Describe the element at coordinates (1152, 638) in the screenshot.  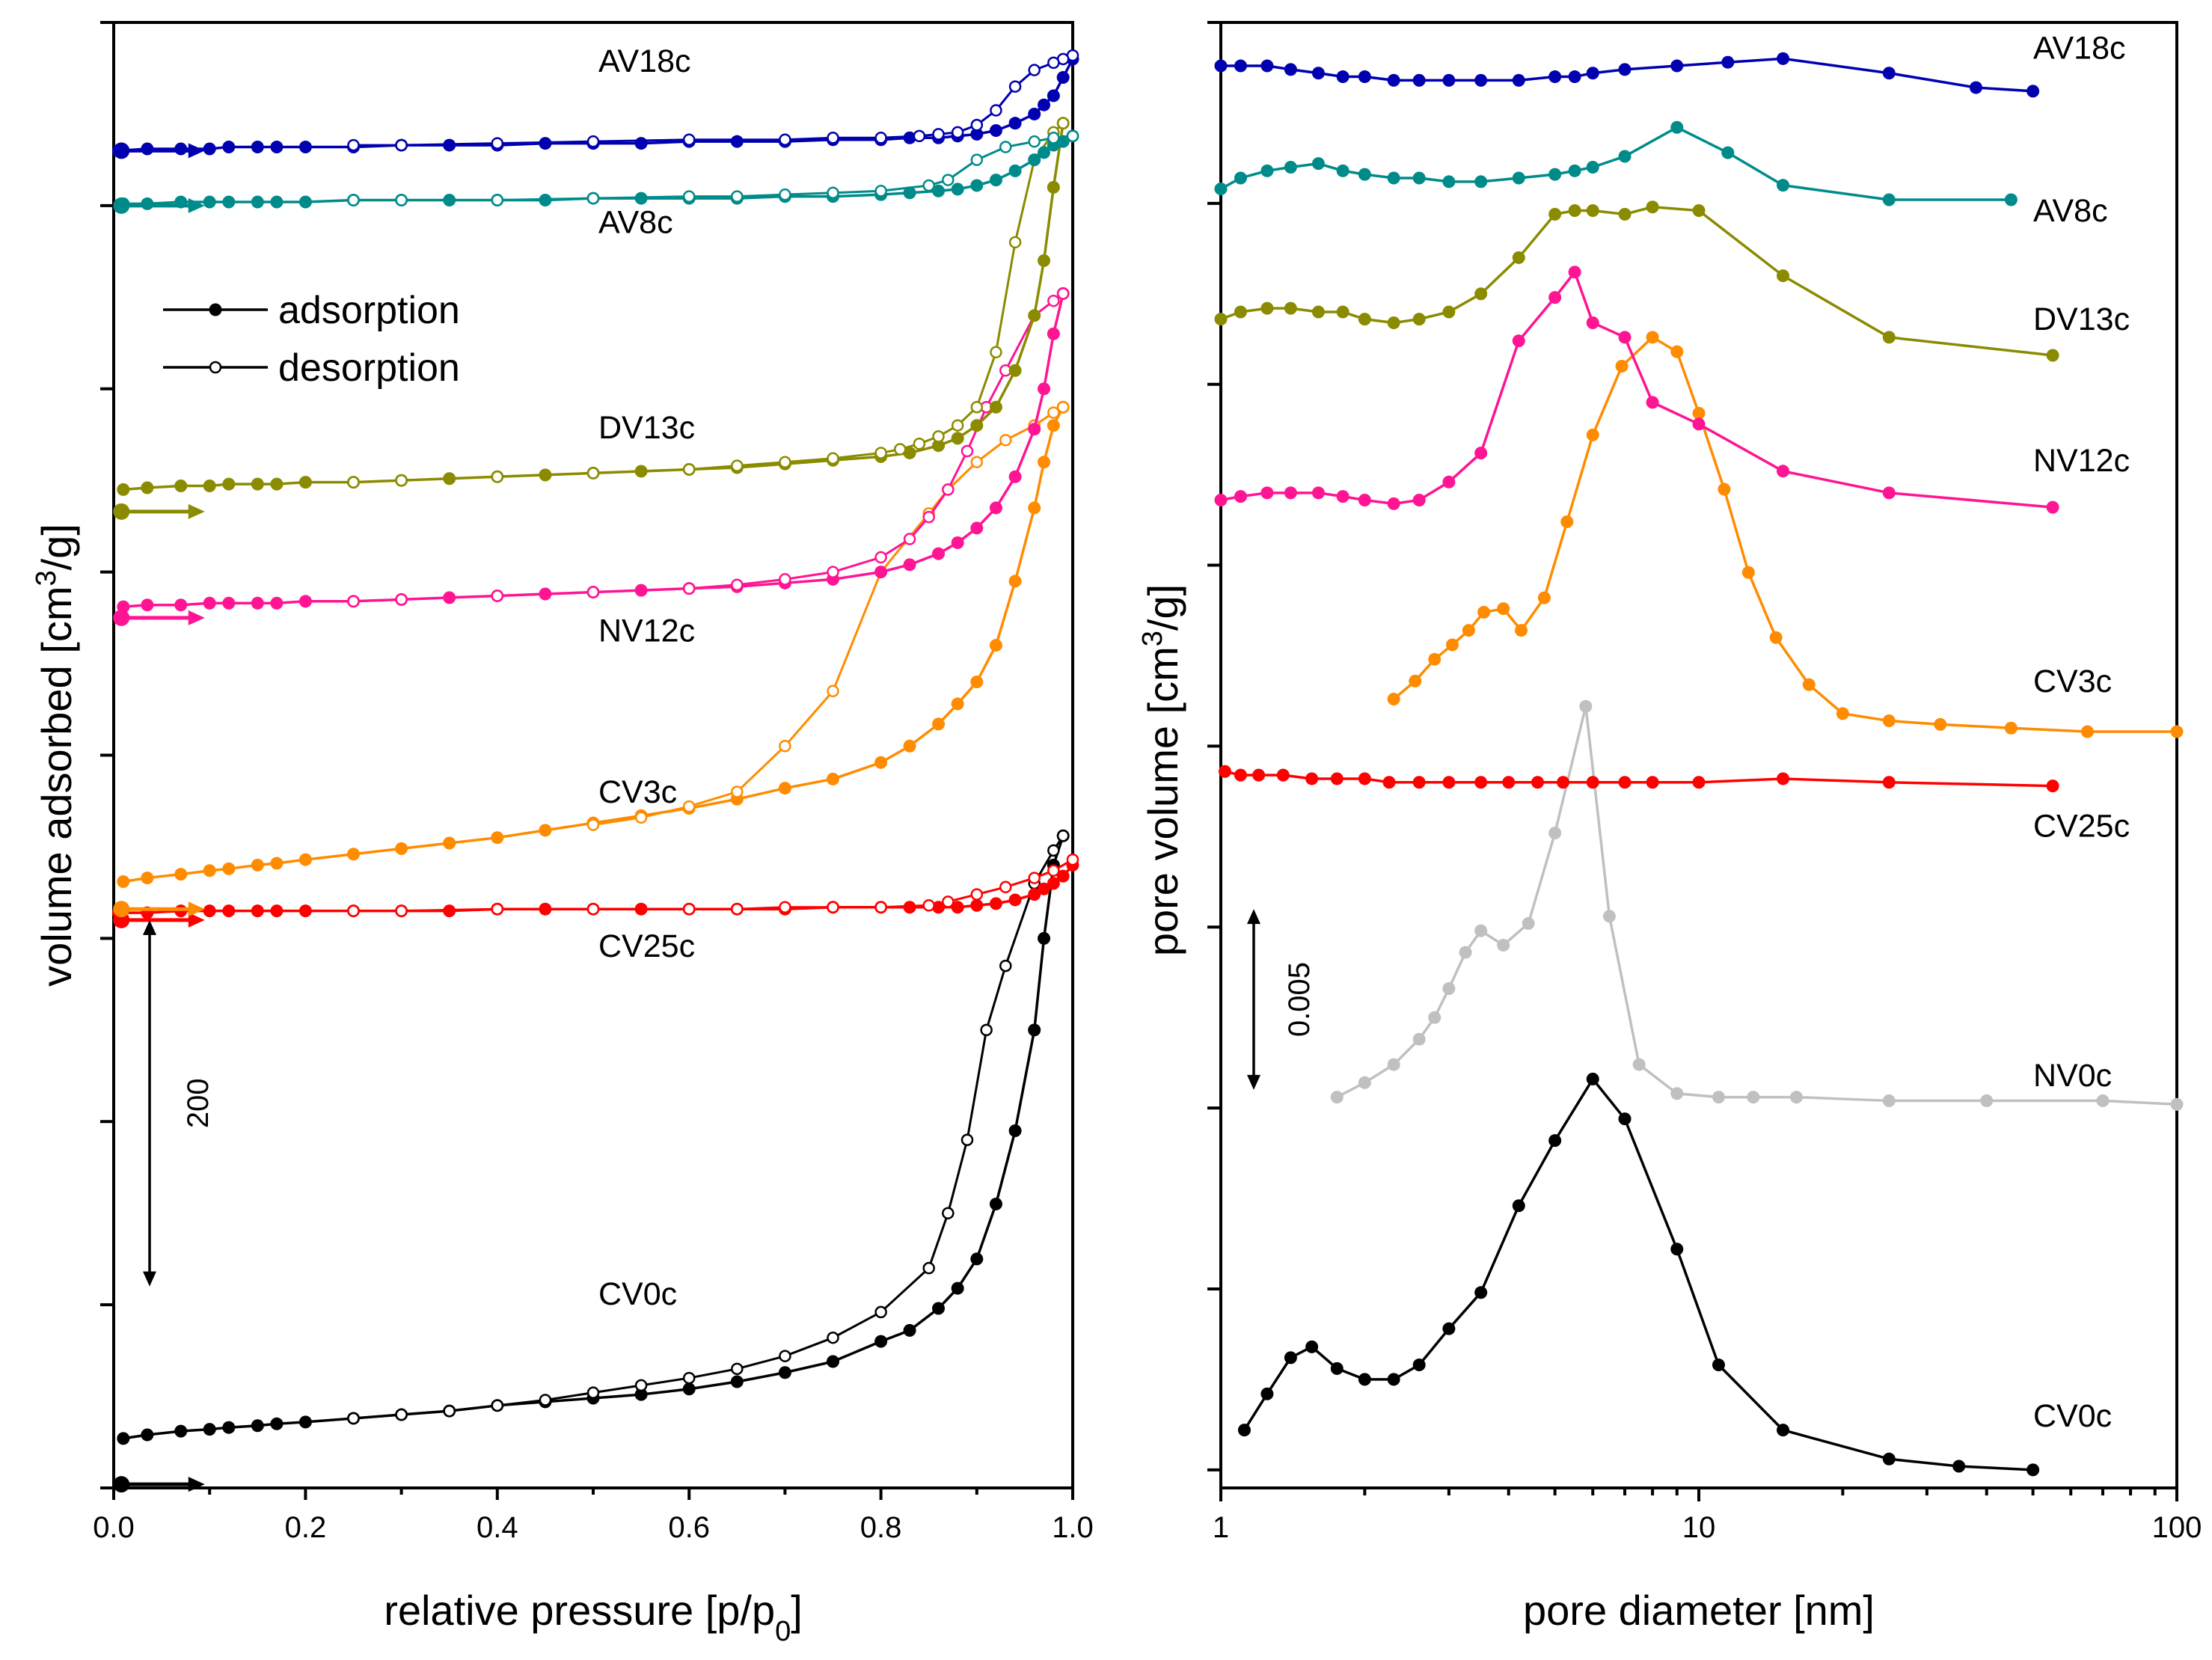
I see `superscript-3: 3` at that location.